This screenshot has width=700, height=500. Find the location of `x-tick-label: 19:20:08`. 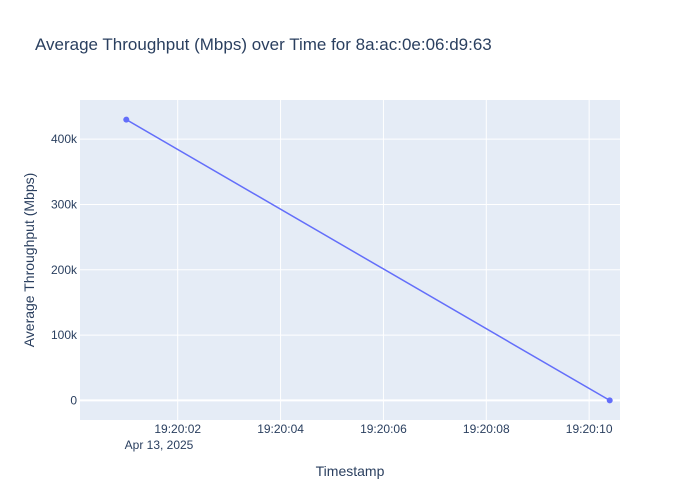

x-tick-label: 19:20:08 is located at coordinates (486, 429).